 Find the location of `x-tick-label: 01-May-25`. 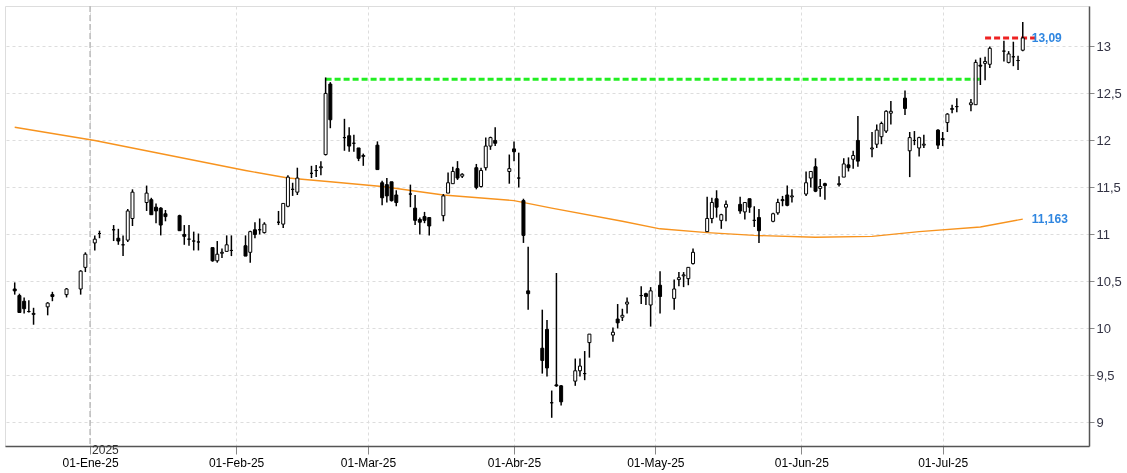

x-tick-label: 01-May-25 is located at coordinates (656, 462).